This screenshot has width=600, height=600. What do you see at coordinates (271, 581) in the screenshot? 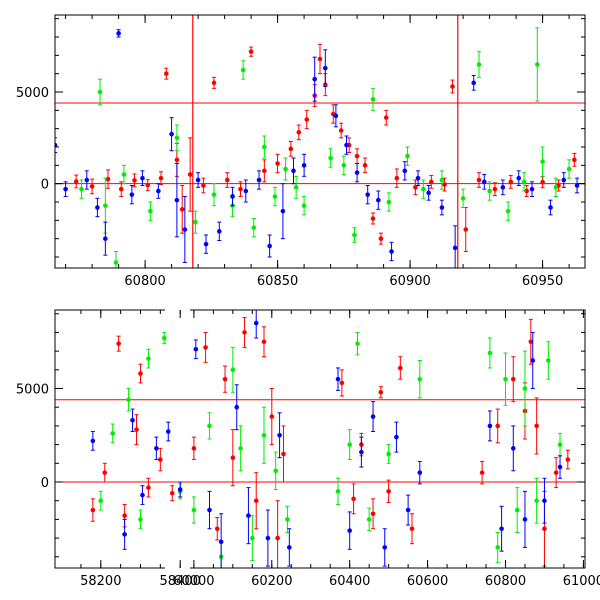
I see `x-tick-label: 60200` at bounding box center [271, 581].